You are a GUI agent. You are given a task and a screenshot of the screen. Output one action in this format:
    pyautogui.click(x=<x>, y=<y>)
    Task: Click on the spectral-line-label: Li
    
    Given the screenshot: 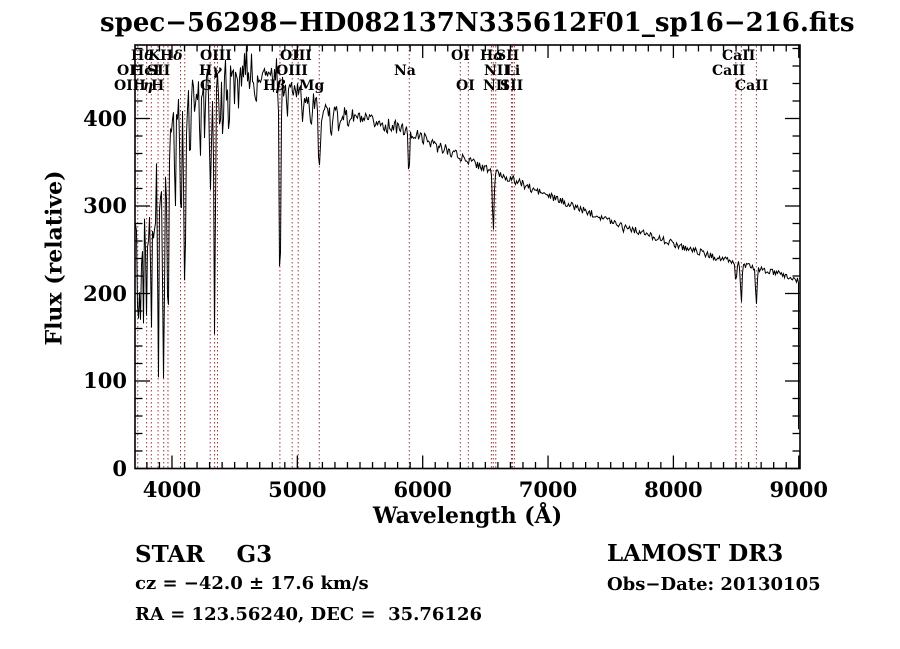 What is the action you would take?
    pyautogui.click(x=512, y=71)
    